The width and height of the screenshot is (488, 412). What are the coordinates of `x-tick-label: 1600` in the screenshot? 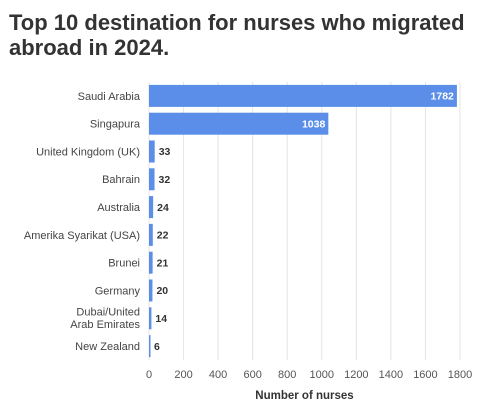 It's located at (425, 375).